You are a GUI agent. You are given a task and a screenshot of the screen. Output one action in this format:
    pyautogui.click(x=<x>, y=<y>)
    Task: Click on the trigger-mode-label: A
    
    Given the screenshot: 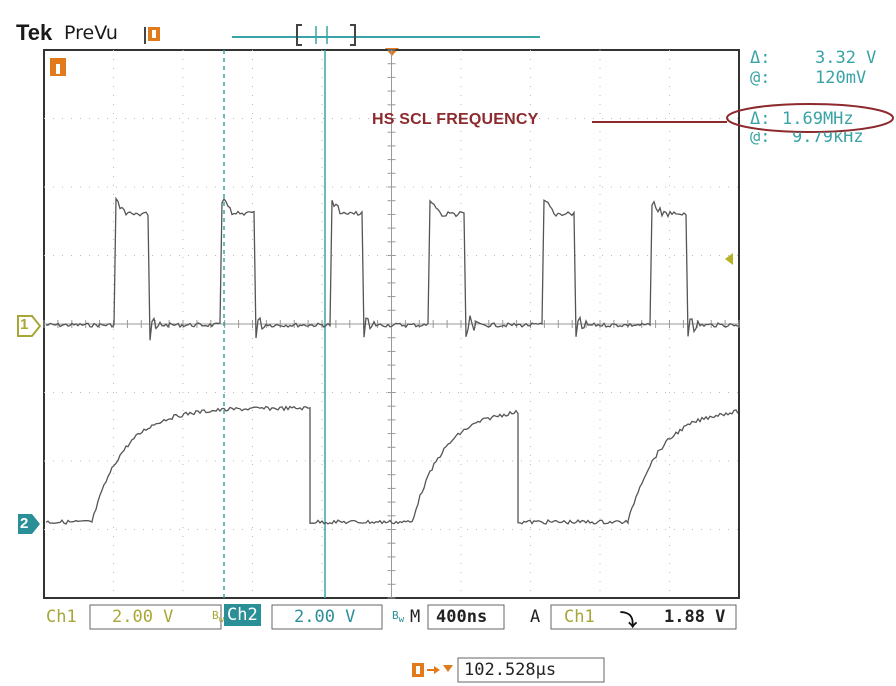 What is the action you would take?
    pyautogui.click(x=535, y=617)
    